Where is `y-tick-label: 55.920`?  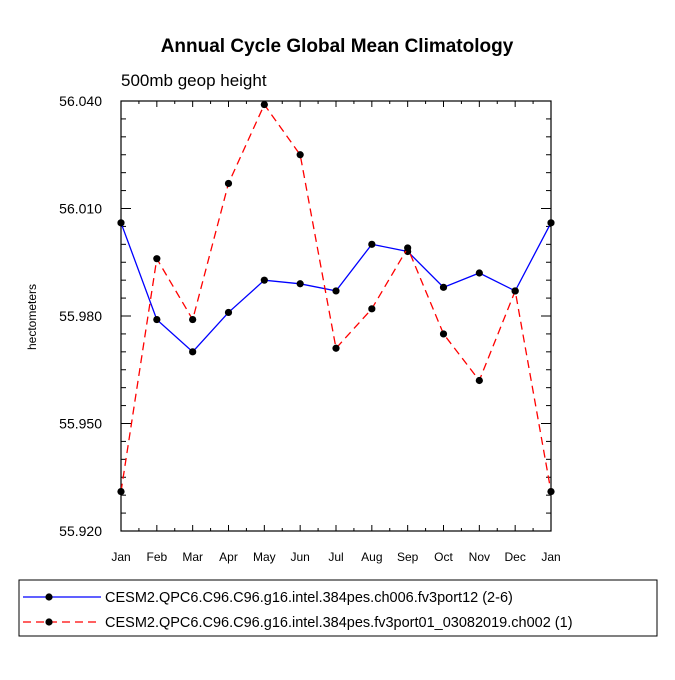 y-tick-label: 55.920 is located at coordinates (80, 531).